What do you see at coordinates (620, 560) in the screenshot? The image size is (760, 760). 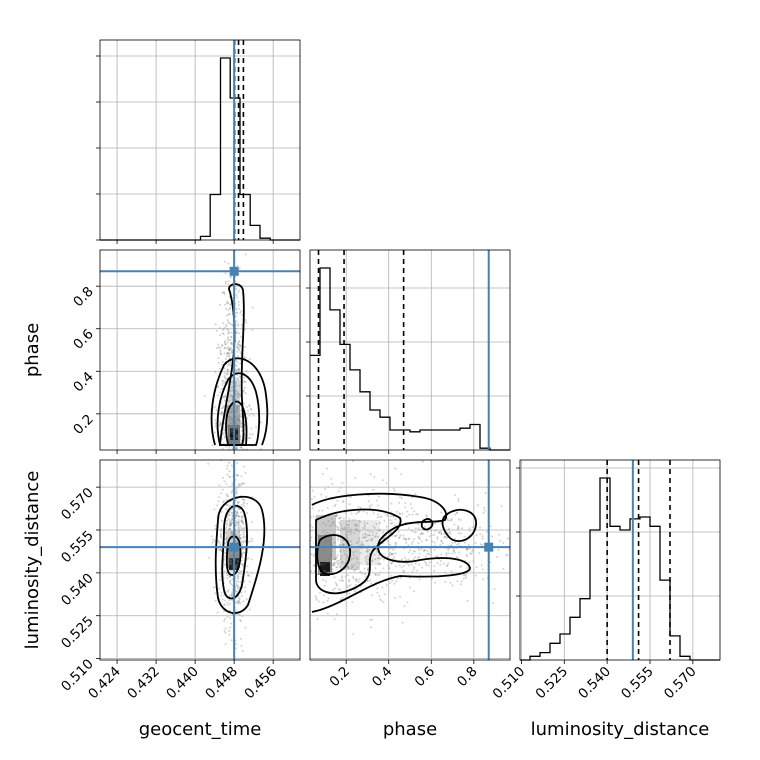 I see `panel-frame` at bounding box center [620, 560].